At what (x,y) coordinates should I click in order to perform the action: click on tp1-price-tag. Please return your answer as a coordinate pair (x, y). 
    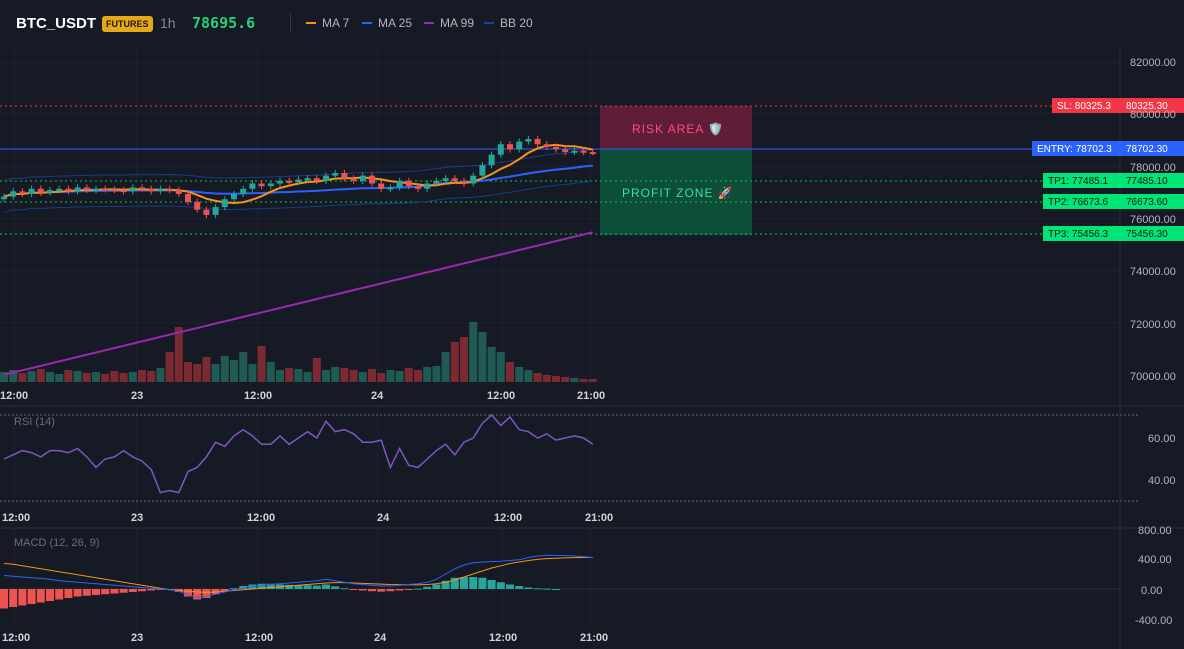
    Looking at the image, I should click on (1152, 180).